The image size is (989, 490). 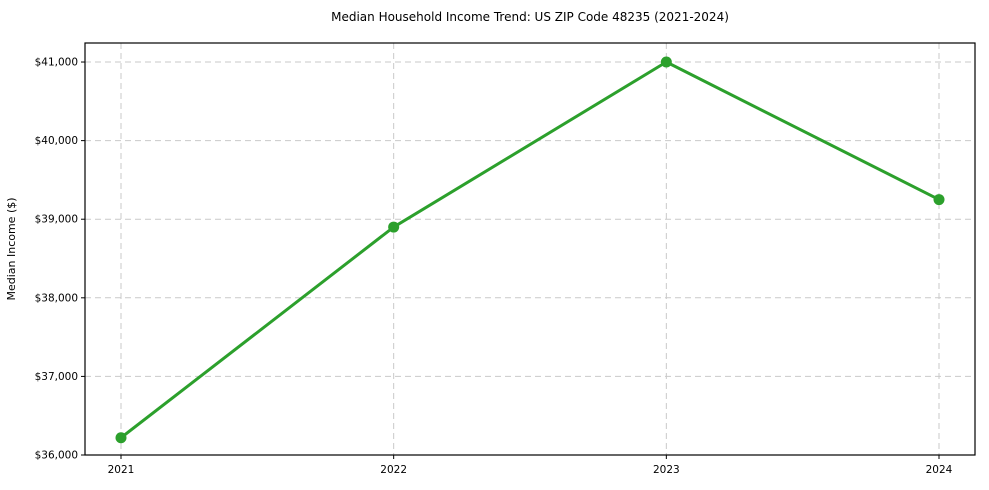 I want to click on y-tick-label: $39,000, so click(x=56, y=220).